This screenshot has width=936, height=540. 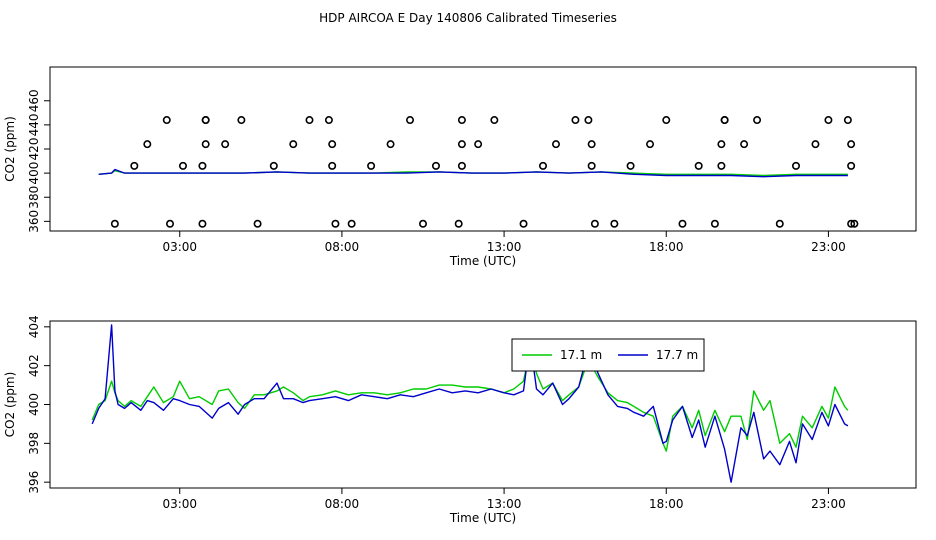 What do you see at coordinates (34, 100) in the screenshot?
I see `y-tick-label: 460` at bounding box center [34, 100].